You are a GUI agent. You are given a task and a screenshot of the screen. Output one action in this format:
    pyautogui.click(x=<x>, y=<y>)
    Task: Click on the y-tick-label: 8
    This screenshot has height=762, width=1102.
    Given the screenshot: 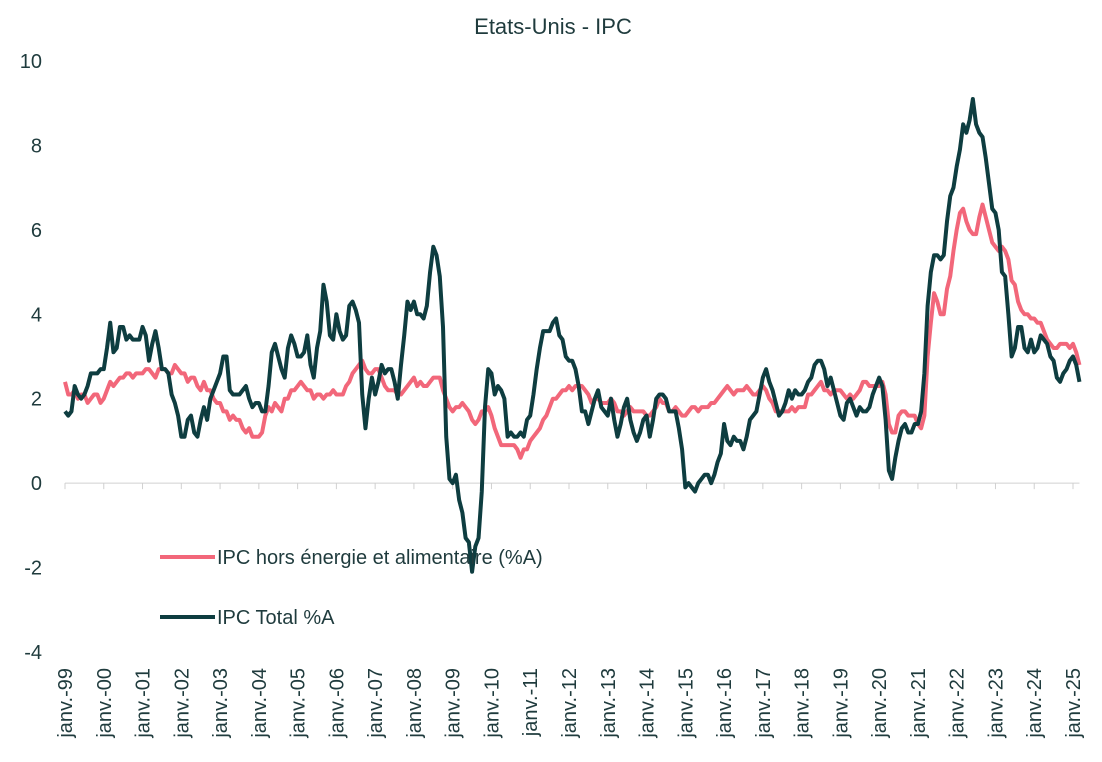 What is the action you would take?
    pyautogui.click(x=36, y=146)
    